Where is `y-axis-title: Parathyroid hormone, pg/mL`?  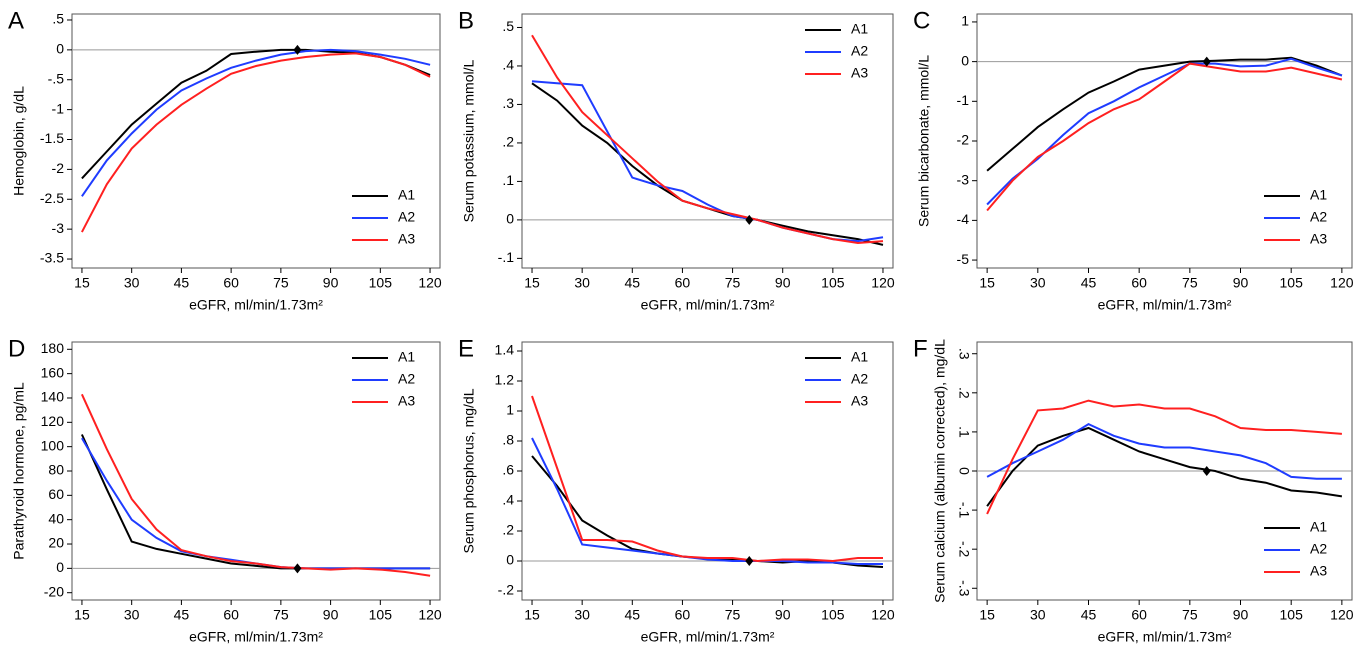
y-axis-title: Parathyroid hormone, pg/mL is located at coordinates (19, 471).